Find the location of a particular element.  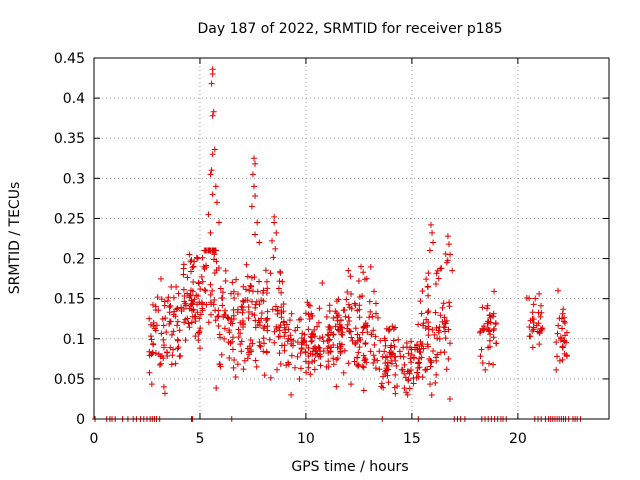

y-tick-label: 0.2 is located at coordinates (74, 260).